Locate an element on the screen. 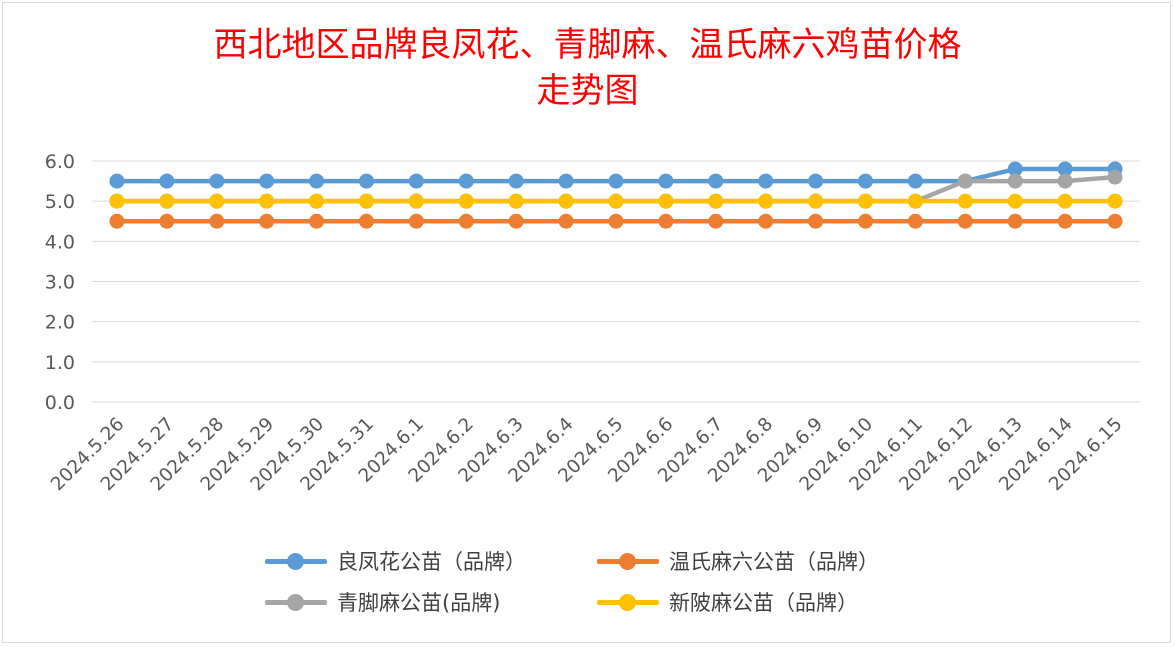  legend-item-wenshi: 温氏麻六公苗（品牌） is located at coordinates (738, 561).